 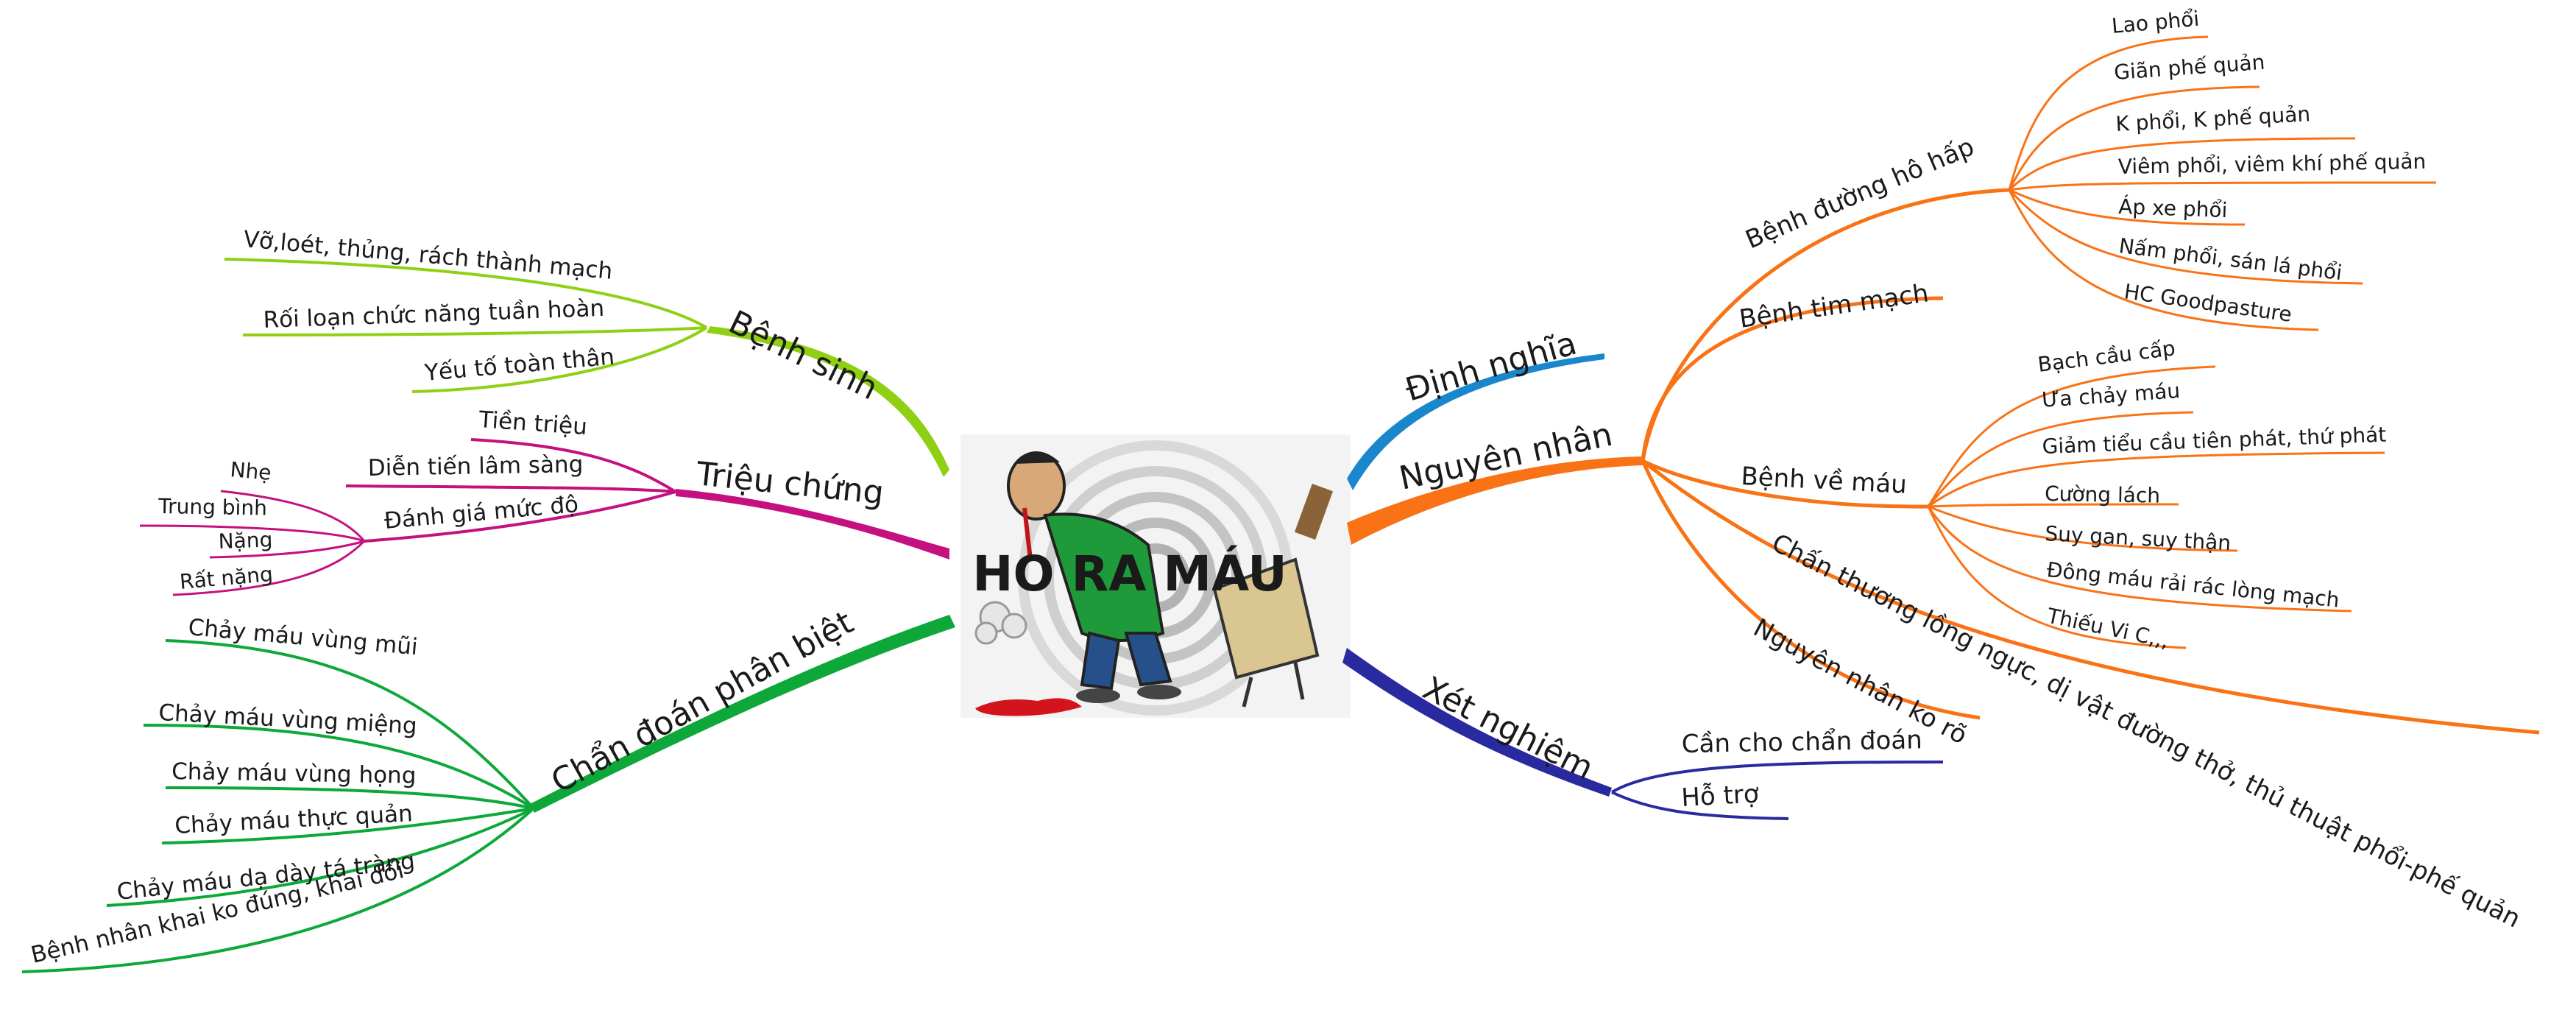 I want to click on leaf-label: Cường lách, so click(x=2102, y=494).